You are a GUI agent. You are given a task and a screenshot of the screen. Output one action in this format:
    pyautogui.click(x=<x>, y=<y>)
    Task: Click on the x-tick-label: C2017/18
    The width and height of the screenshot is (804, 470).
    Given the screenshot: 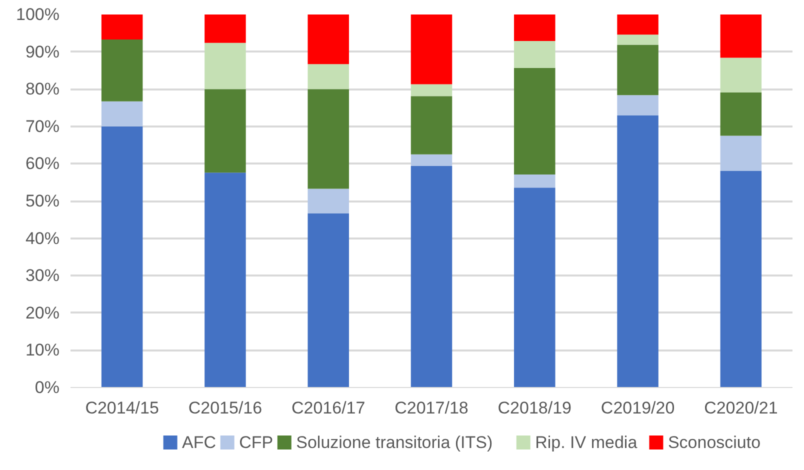 What is the action you would take?
    pyautogui.click(x=431, y=408)
    